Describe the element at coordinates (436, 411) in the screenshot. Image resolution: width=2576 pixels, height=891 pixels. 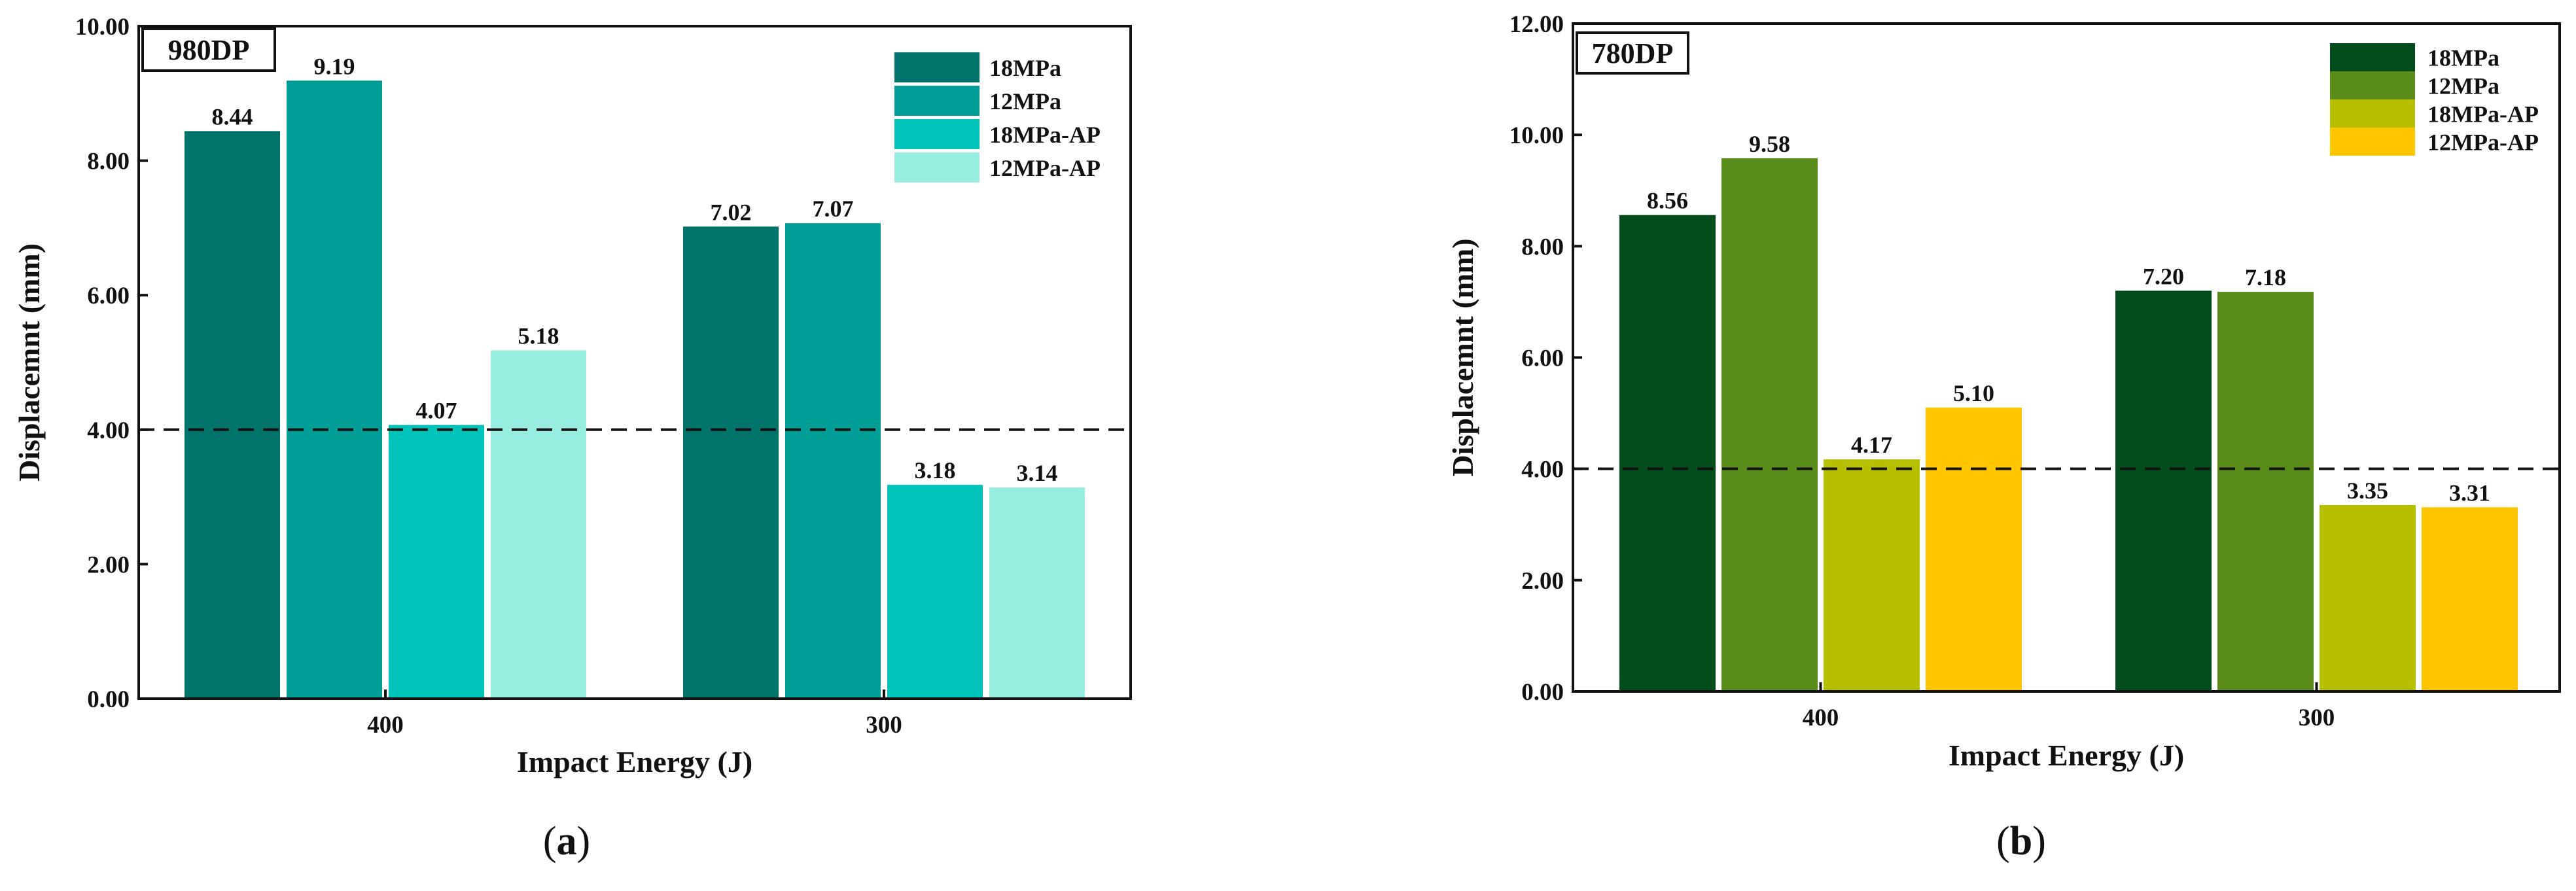
I see `data-label-18mpa-ap-400: 4.07` at that location.